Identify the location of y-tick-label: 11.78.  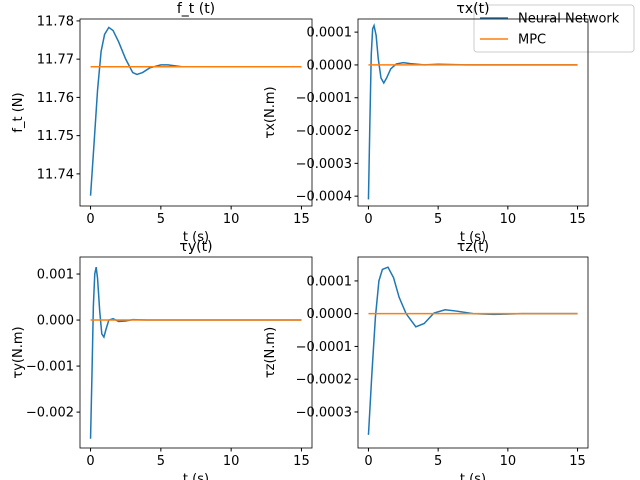
(55, 21).